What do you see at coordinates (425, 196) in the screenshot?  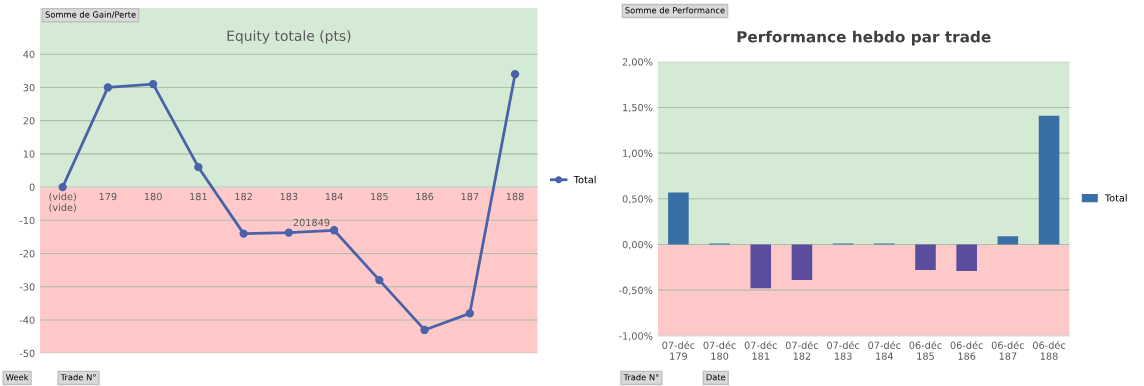 I see `x-tick-label: 186` at bounding box center [425, 196].